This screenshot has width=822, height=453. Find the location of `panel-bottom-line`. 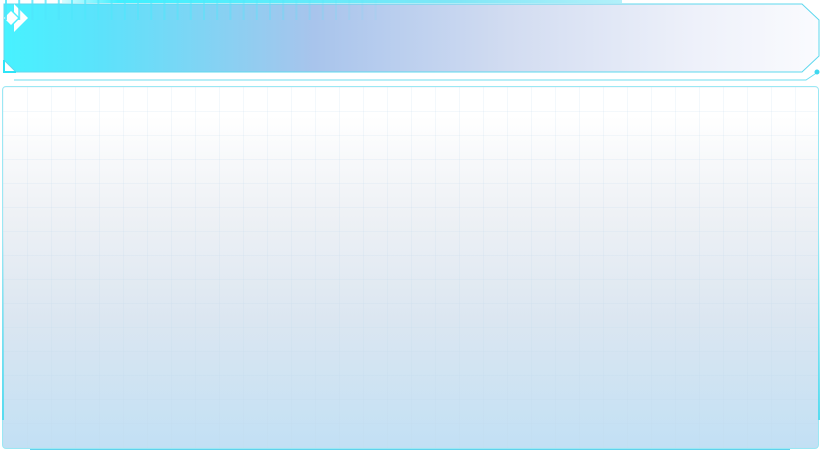

panel-bottom-line is located at coordinates (410, 449).